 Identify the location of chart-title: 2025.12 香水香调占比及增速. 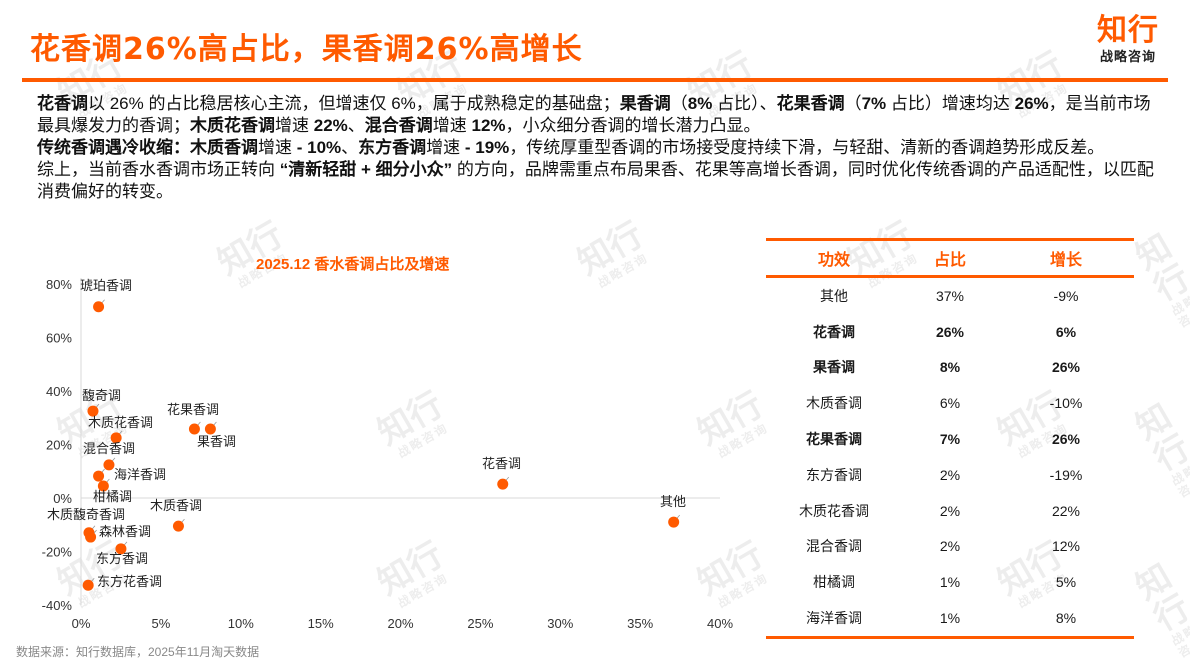
(353, 264).